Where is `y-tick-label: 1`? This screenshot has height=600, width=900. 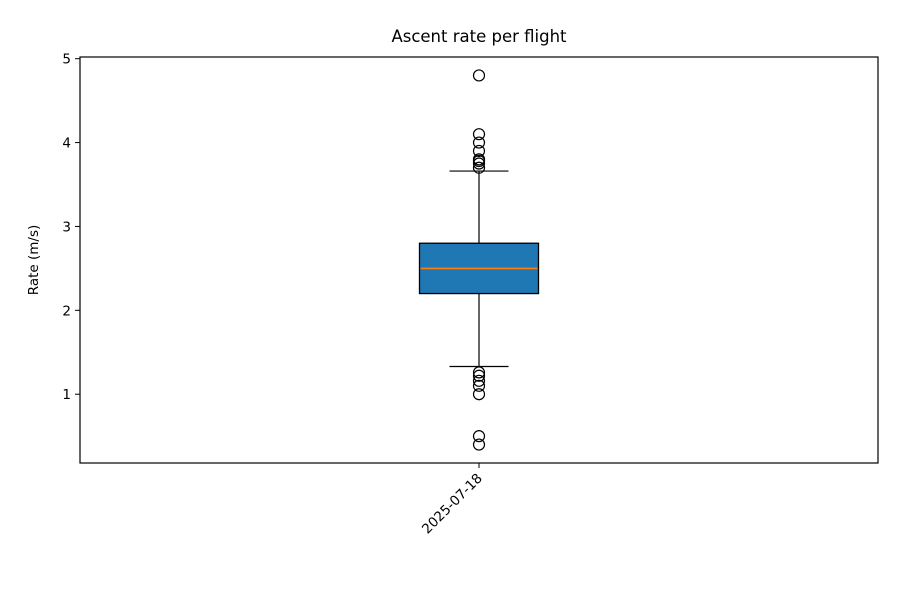
y-tick-label: 1 is located at coordinates (66, 395).